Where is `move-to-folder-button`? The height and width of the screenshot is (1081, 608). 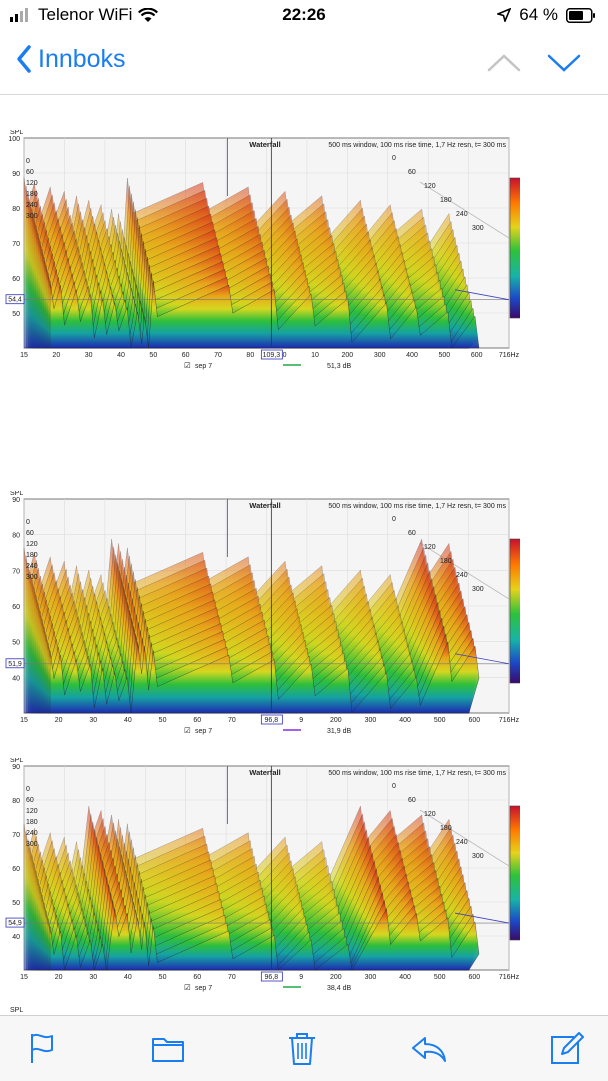 move-to-folder-button is located at coordinates (168, 1048).